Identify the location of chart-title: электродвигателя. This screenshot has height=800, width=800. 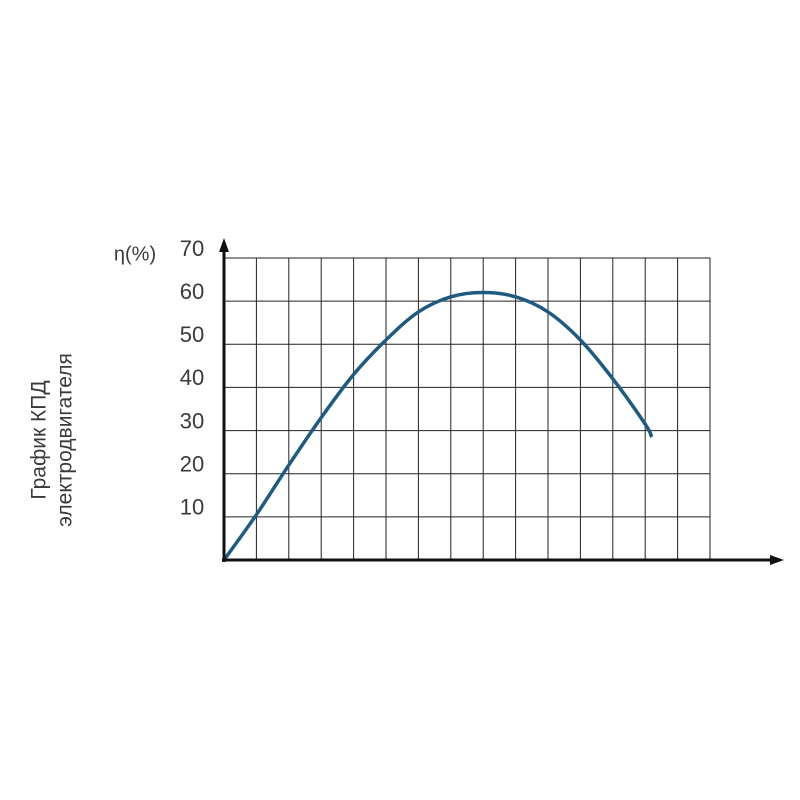
(65, 440).